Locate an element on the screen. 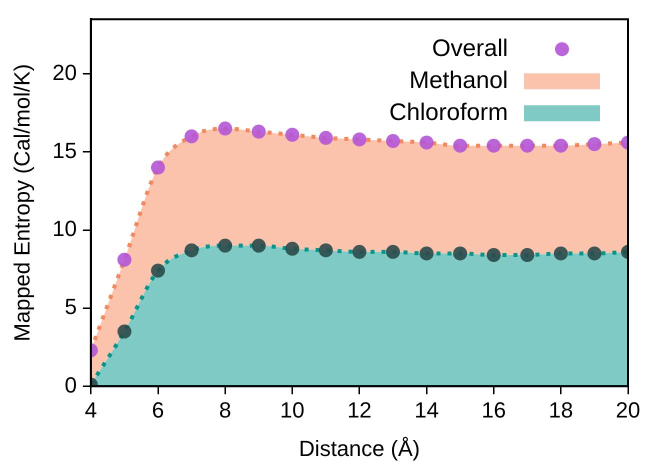  y-tick-label: 10 is located at coordinates (64, 229).